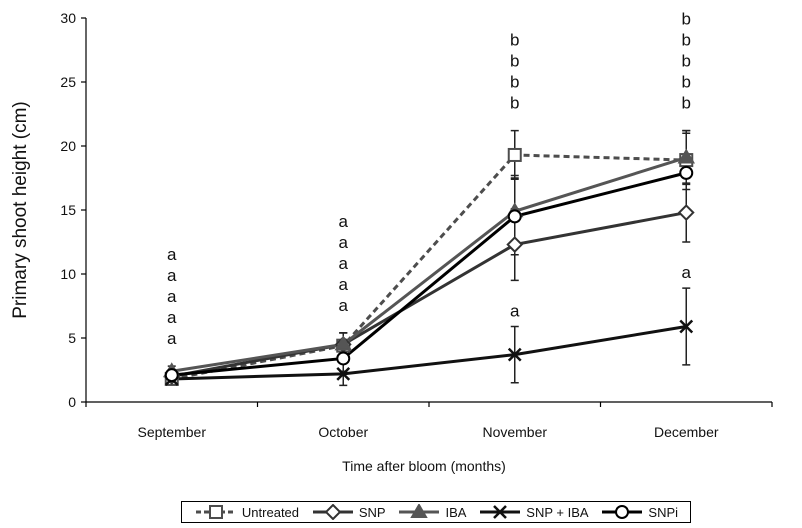 Image resolution: width=802 pixels, height=528 pixels. I want to click on legend-entry-snpi: SNPi, so click(639, 512).